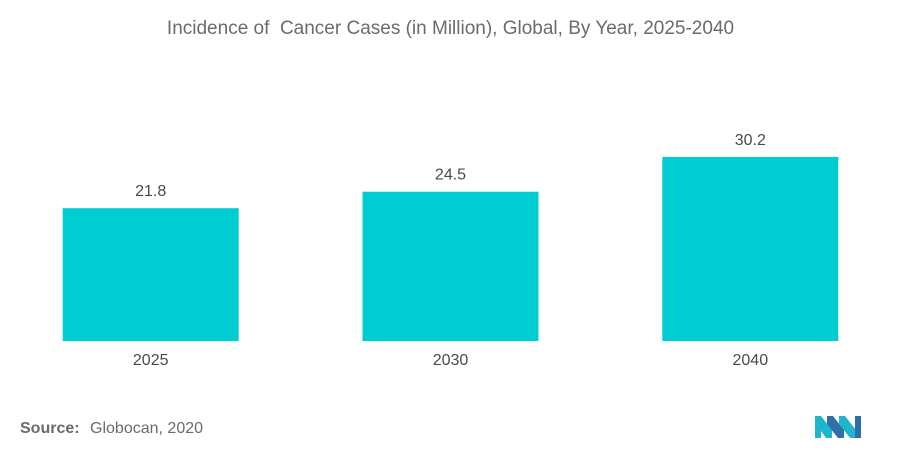  I want to click on bar-2025, so click(150, 274).